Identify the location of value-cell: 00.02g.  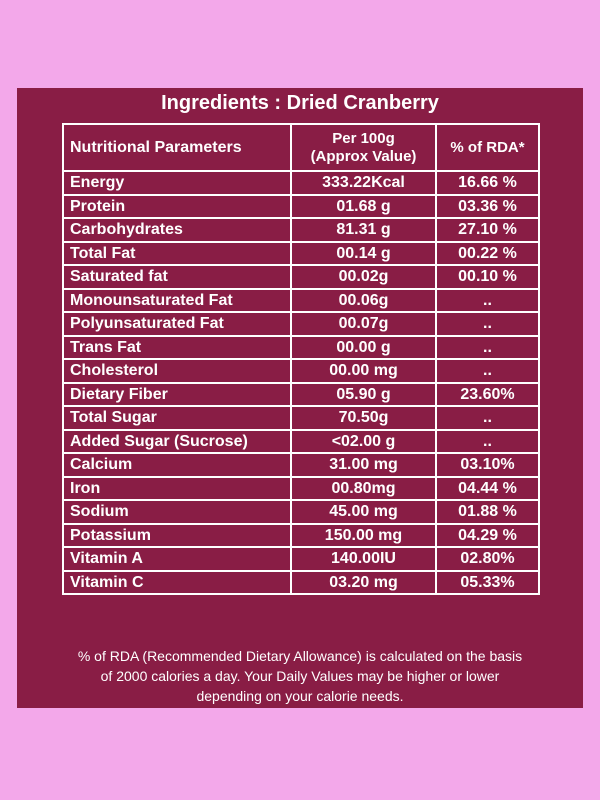
(363, 277).